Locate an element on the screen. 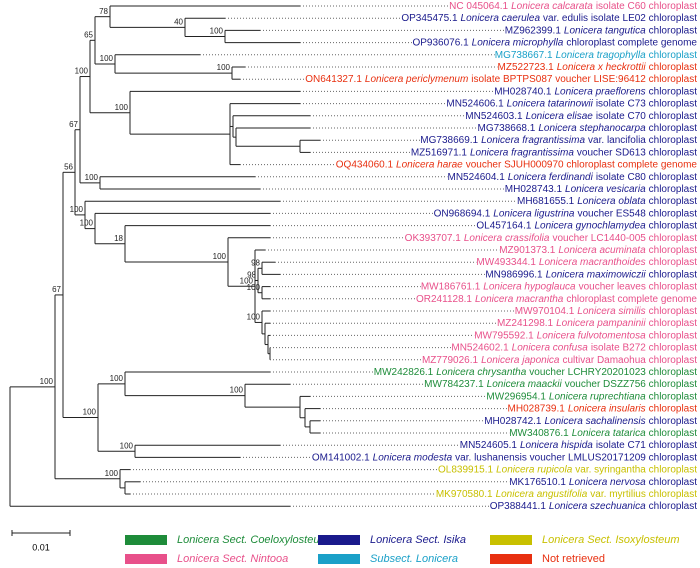 The width and height of the screenshot is (700, 568). species: Lonicera confusa is located at coordinates (550, 347).